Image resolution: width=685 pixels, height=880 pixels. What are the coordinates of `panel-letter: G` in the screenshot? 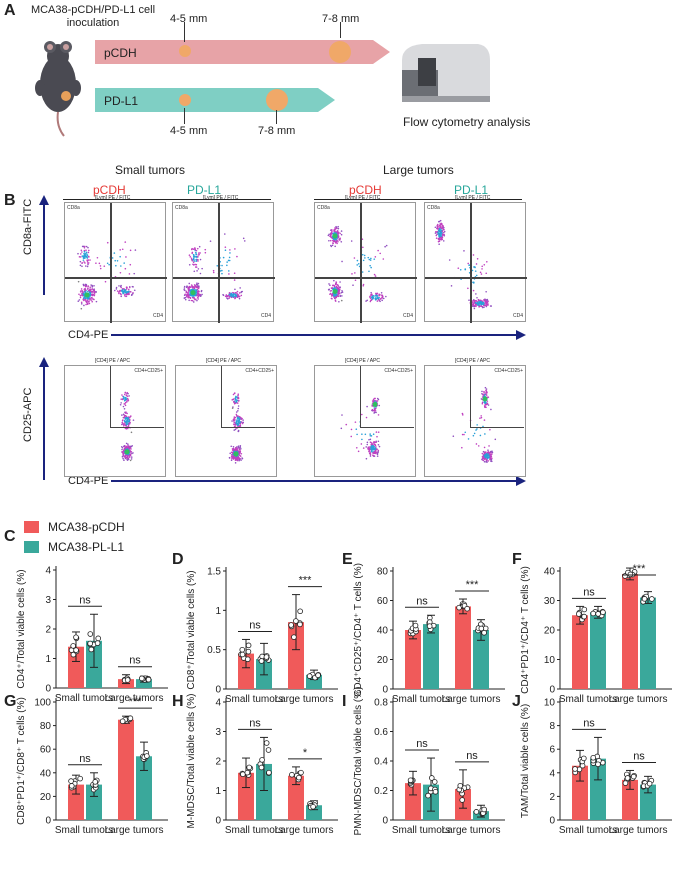 It's located at (10, 701).